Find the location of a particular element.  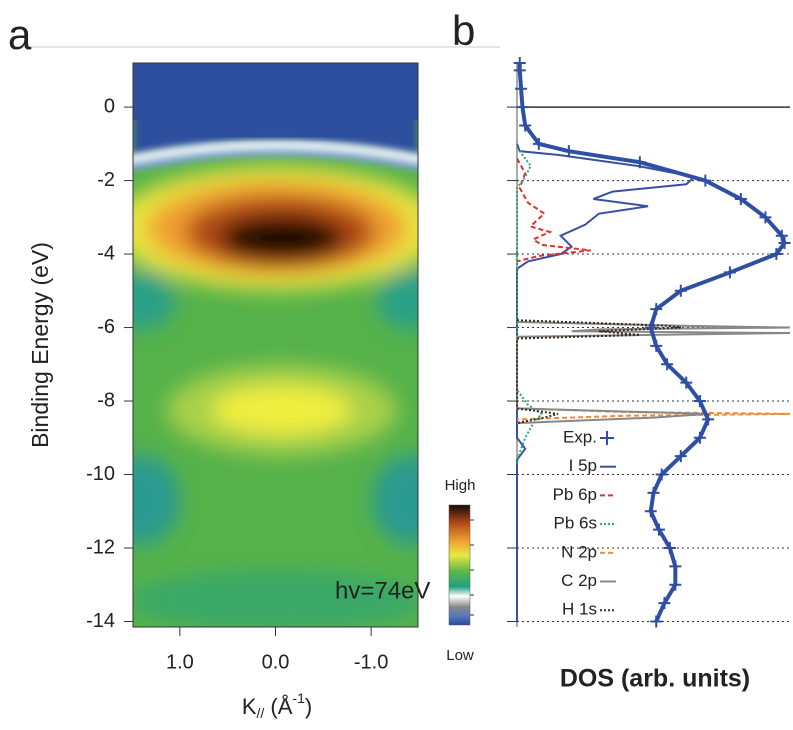

legend-label: C 2p is located at coordinates (579, 580).